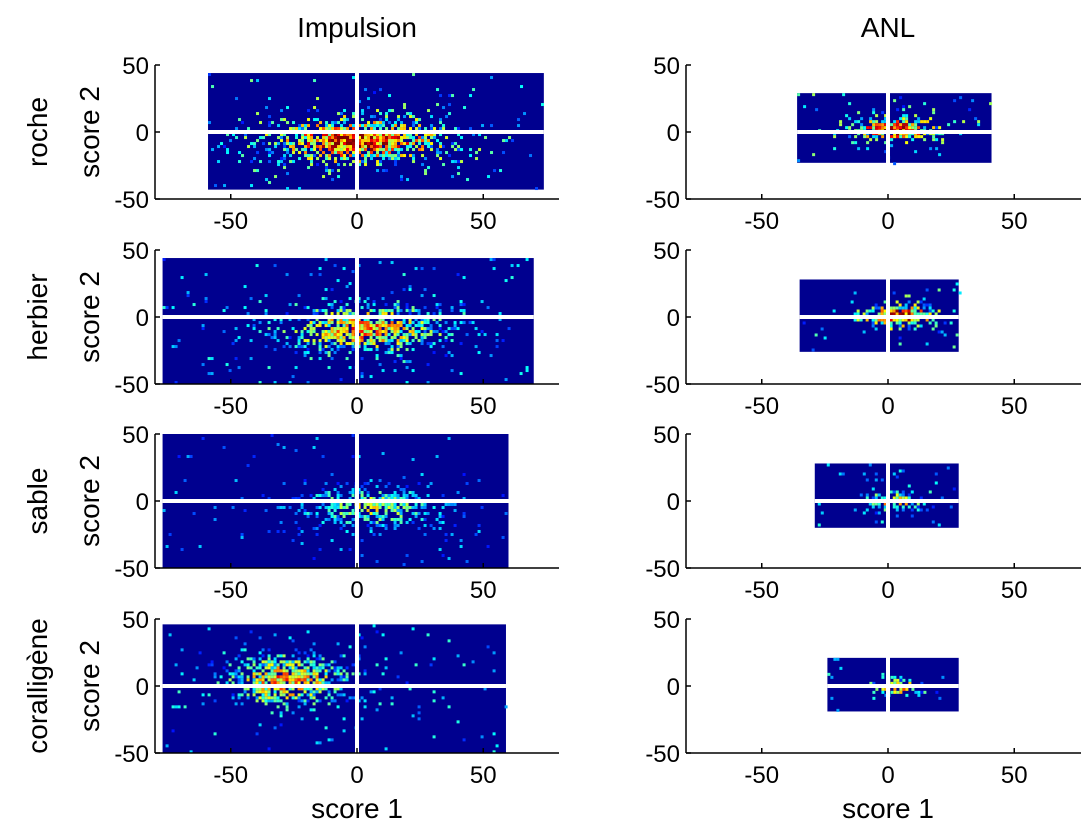 This screenshot has height=829, width=1081. What do you see at coordinates (63, 317) in the screenshot?
I see `row-label-herbier: herbier score 2` at bounding box center [63, 317].